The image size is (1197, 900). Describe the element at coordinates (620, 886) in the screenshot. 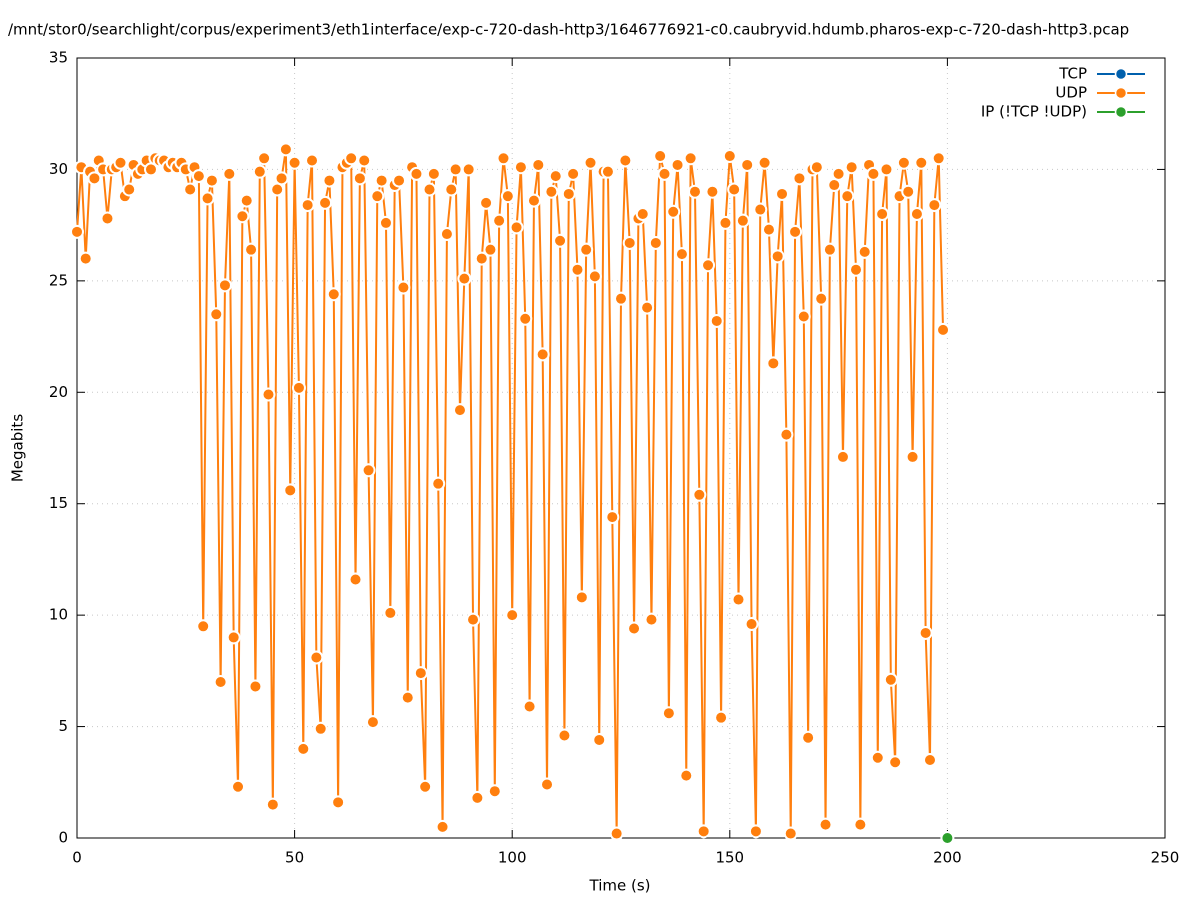

I see `x-axis-label: Time (s)` at that location.